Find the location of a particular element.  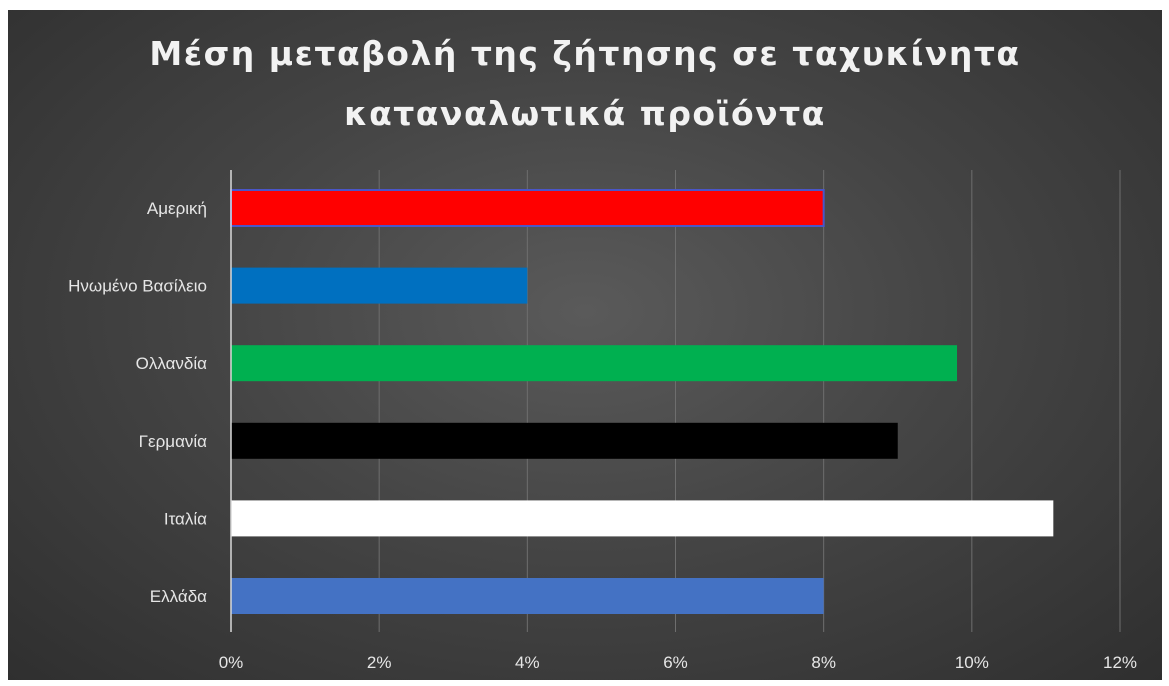

chart-title-line-2: καταναλωτικά προϊόντα is located at coordinates (585, 113).